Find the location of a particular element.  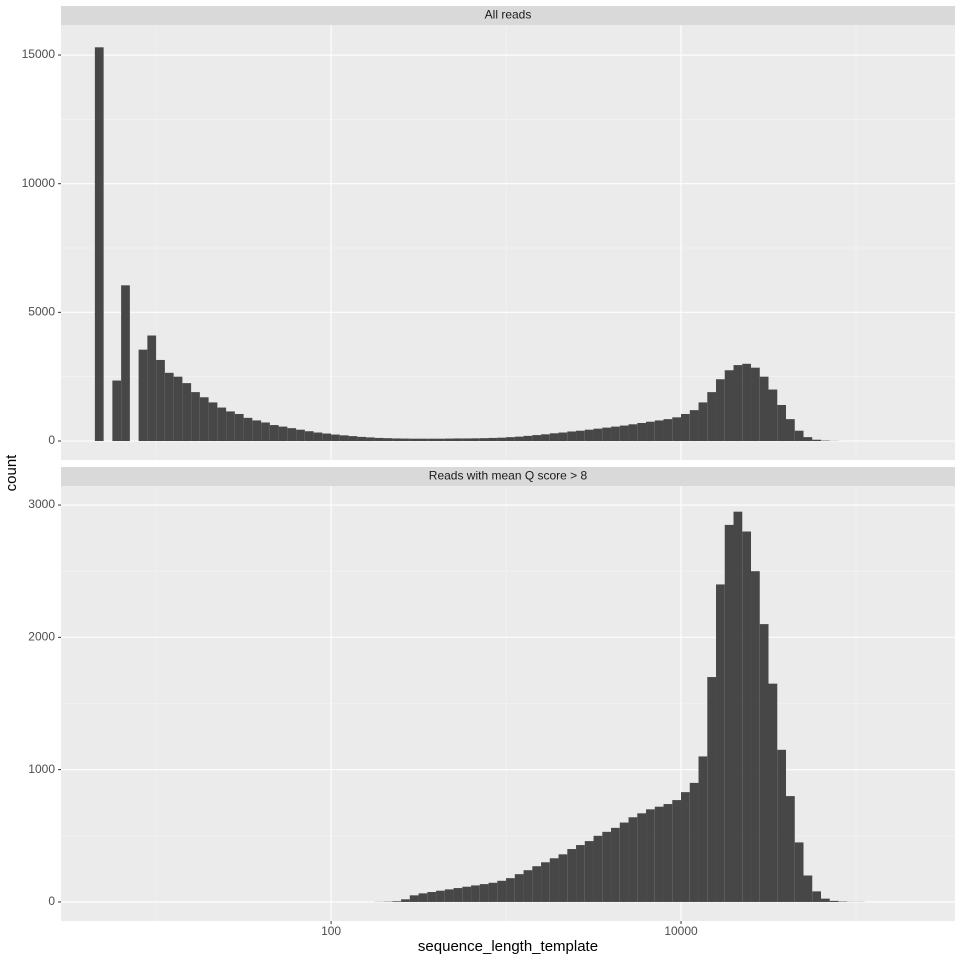

y-tick-label: 2000 is located at coordinates (41, 637).